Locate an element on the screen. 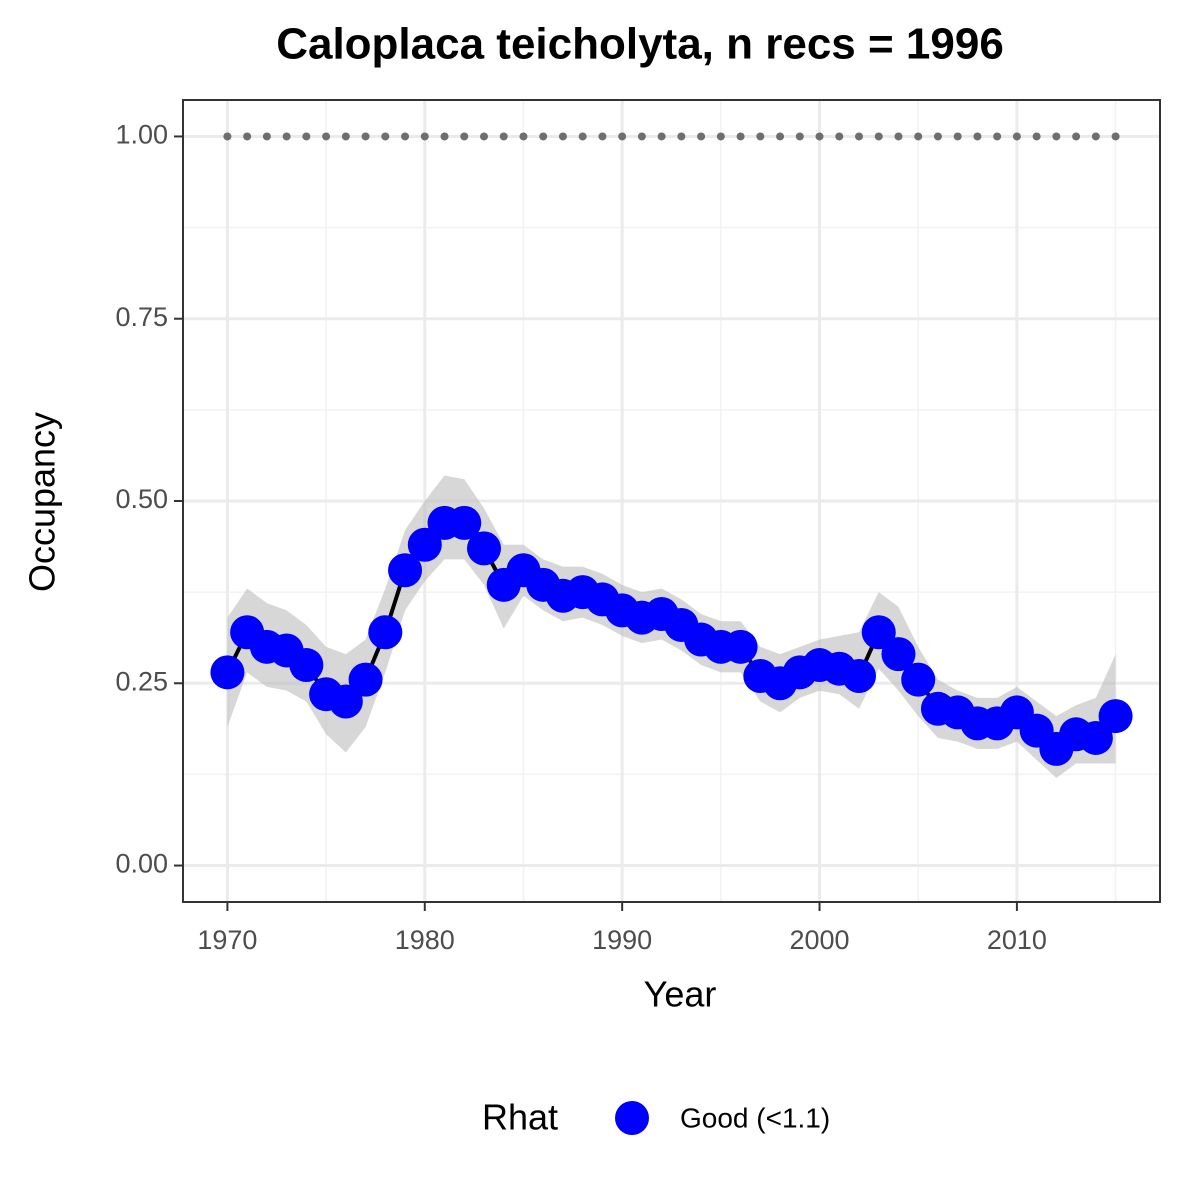 Image resolution: width=1200 pixels, height=1200 pixels. x-tick-label: 2000 is located at coordinates (819, 940).